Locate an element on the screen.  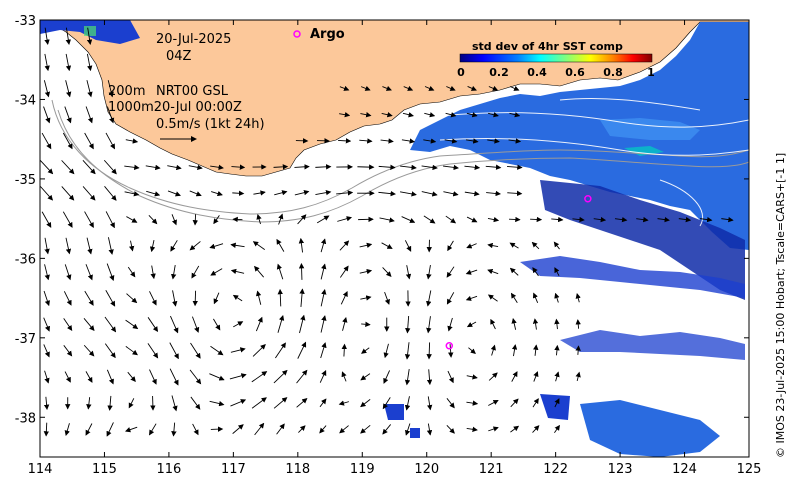
argo-markers is located at coordinates (518, 272).